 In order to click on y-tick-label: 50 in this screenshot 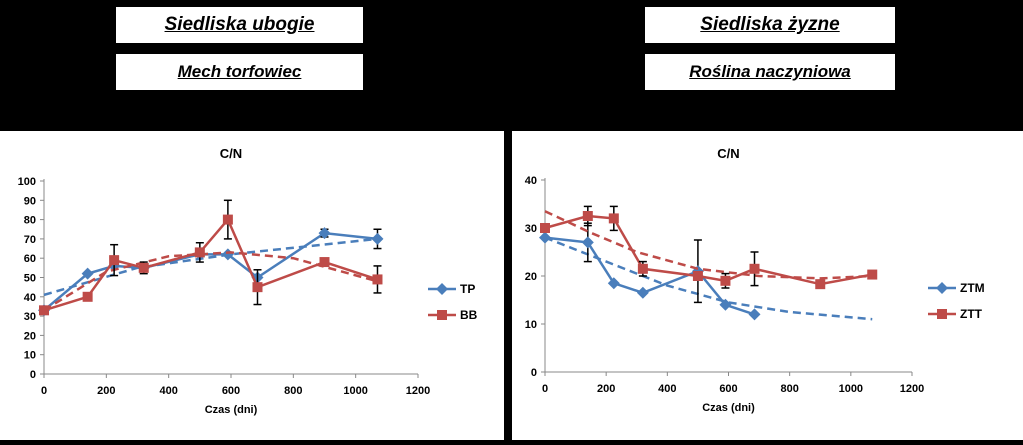, I will do `click(30, 279)`.